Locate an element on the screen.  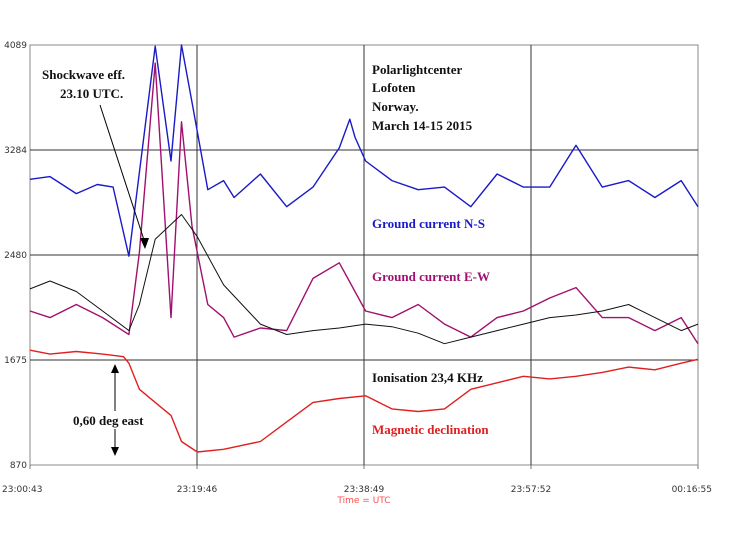
offset-label: 0,60 deg east is located at coordinates (108, 420).